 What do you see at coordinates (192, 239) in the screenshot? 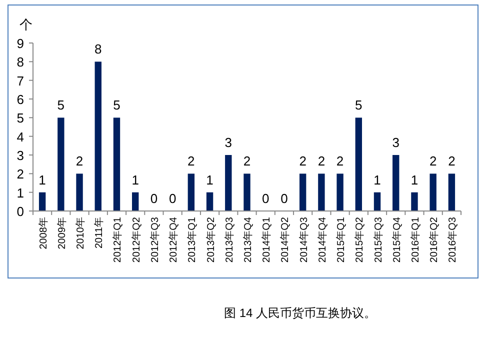
I see `x-tick-label: 2013年Q1` at bounding box center [192, 239].